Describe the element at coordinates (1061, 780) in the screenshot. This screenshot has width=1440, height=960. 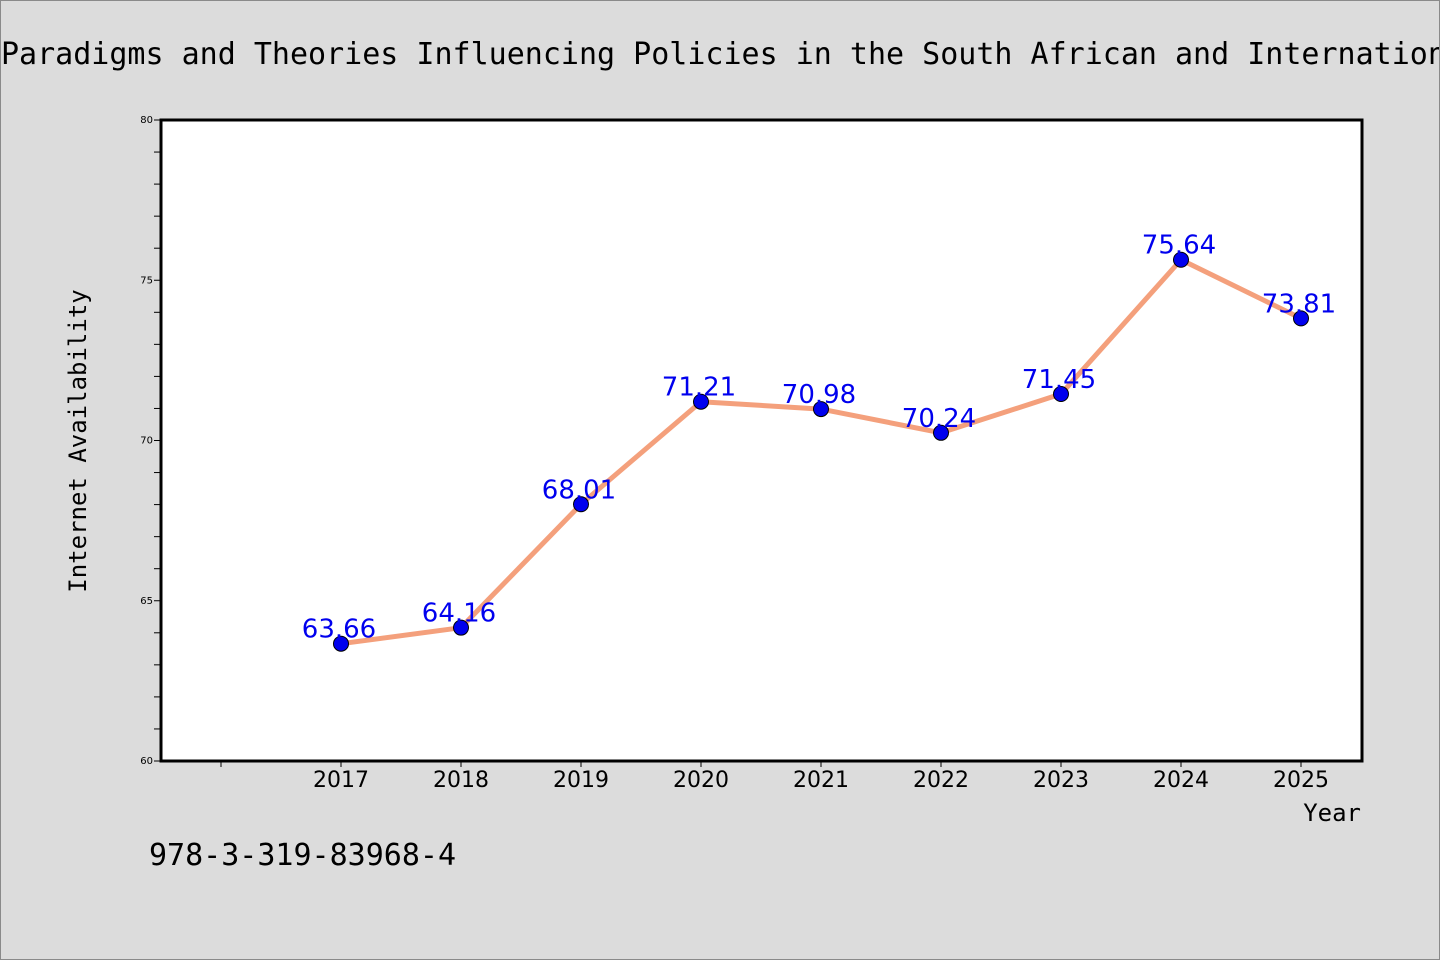
I see `x-tick-label: 2023` at that location.